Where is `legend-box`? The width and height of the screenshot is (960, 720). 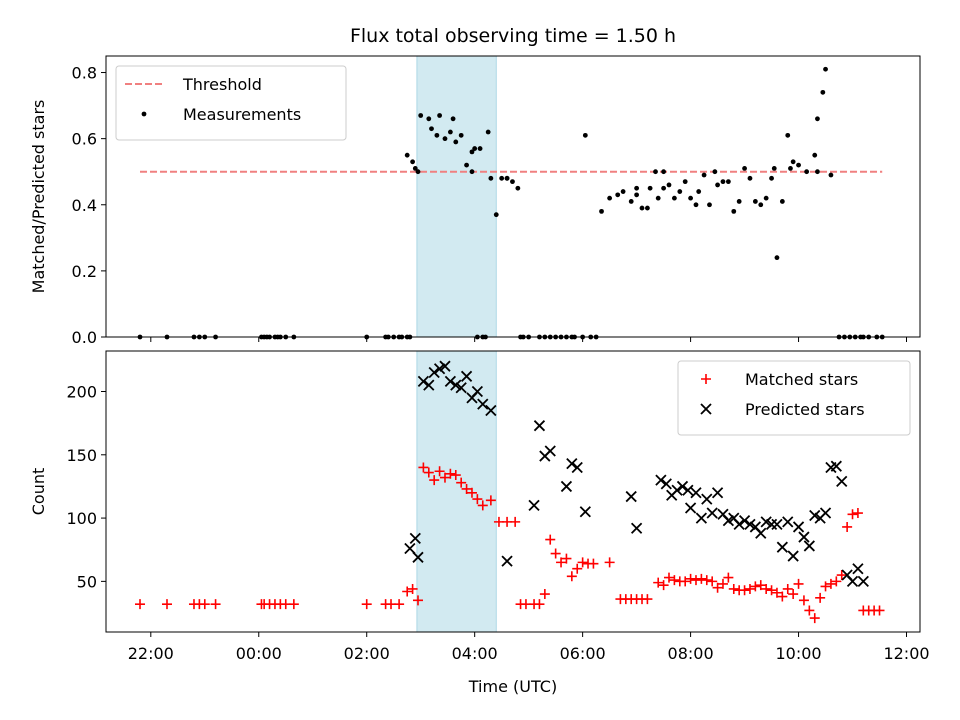
legend-box is located at coordinates (794, 398).